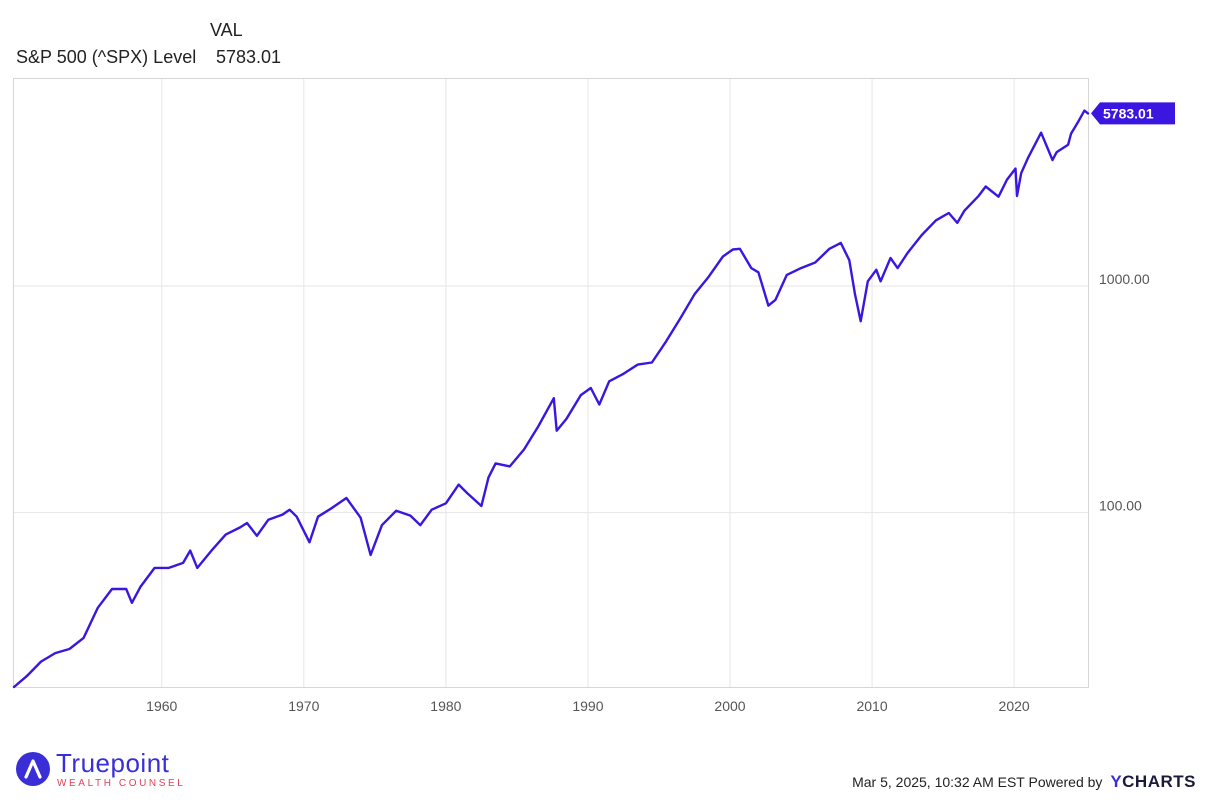  I want to click on x-tick-label: 1990, so click(587, 706).